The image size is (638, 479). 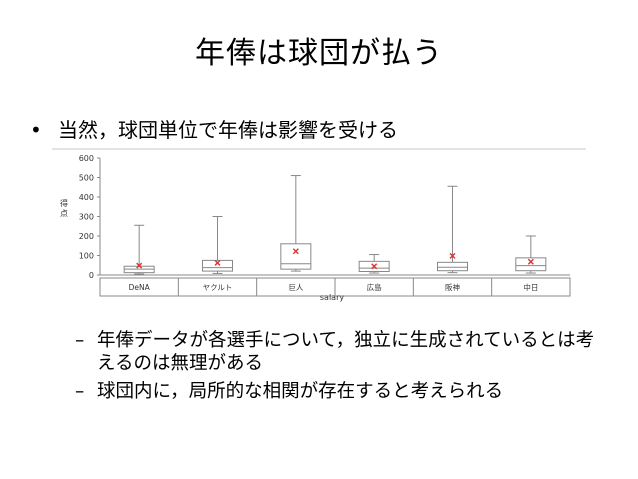 I want to click on y-tick-label: 400, so click(x=86, y=197).